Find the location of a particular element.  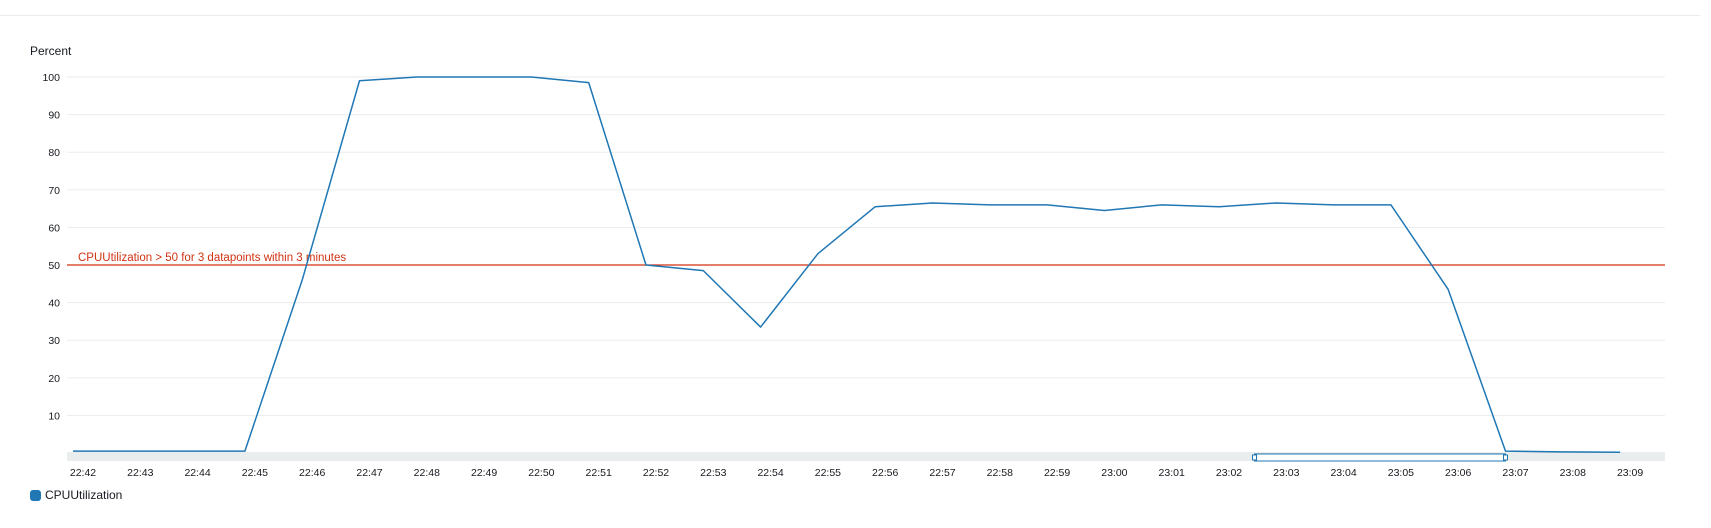

y-tick-label: 40 is located at coordinates (54, 304).